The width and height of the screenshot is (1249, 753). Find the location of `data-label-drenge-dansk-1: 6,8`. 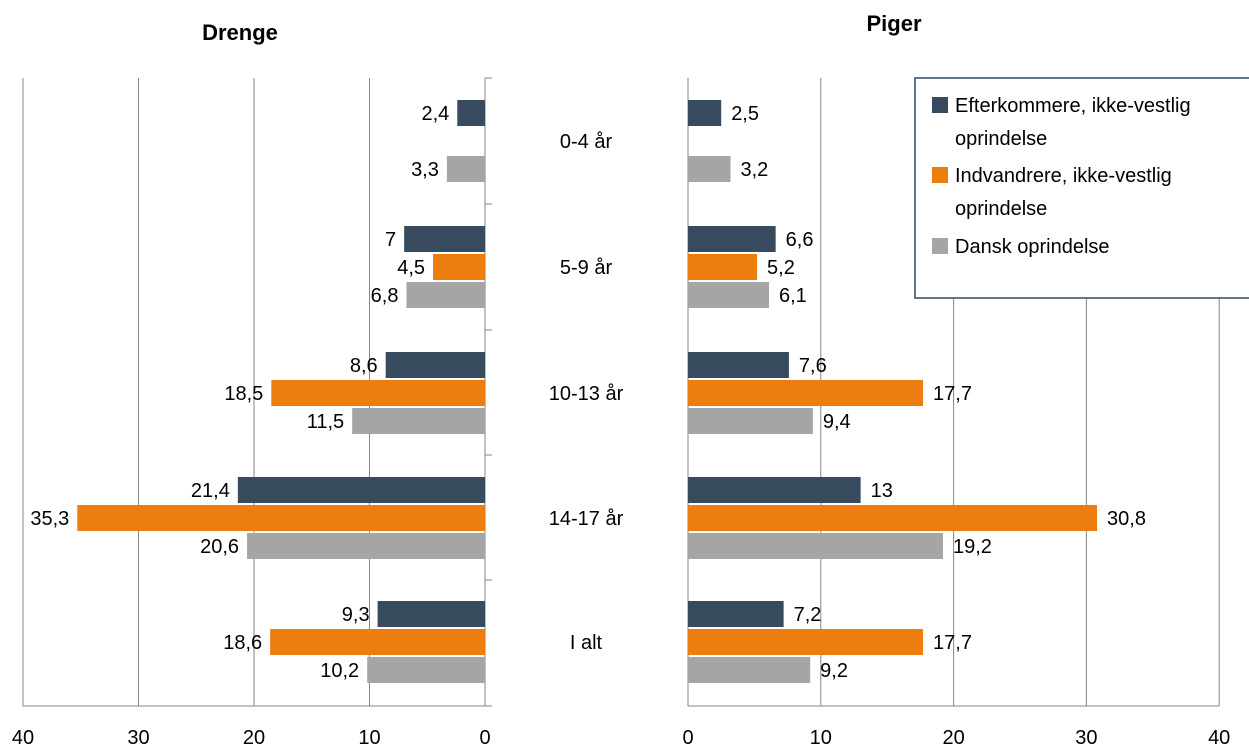

data-label-drenge-dansk-1: 6,8 is located at coordinates (385, 296).